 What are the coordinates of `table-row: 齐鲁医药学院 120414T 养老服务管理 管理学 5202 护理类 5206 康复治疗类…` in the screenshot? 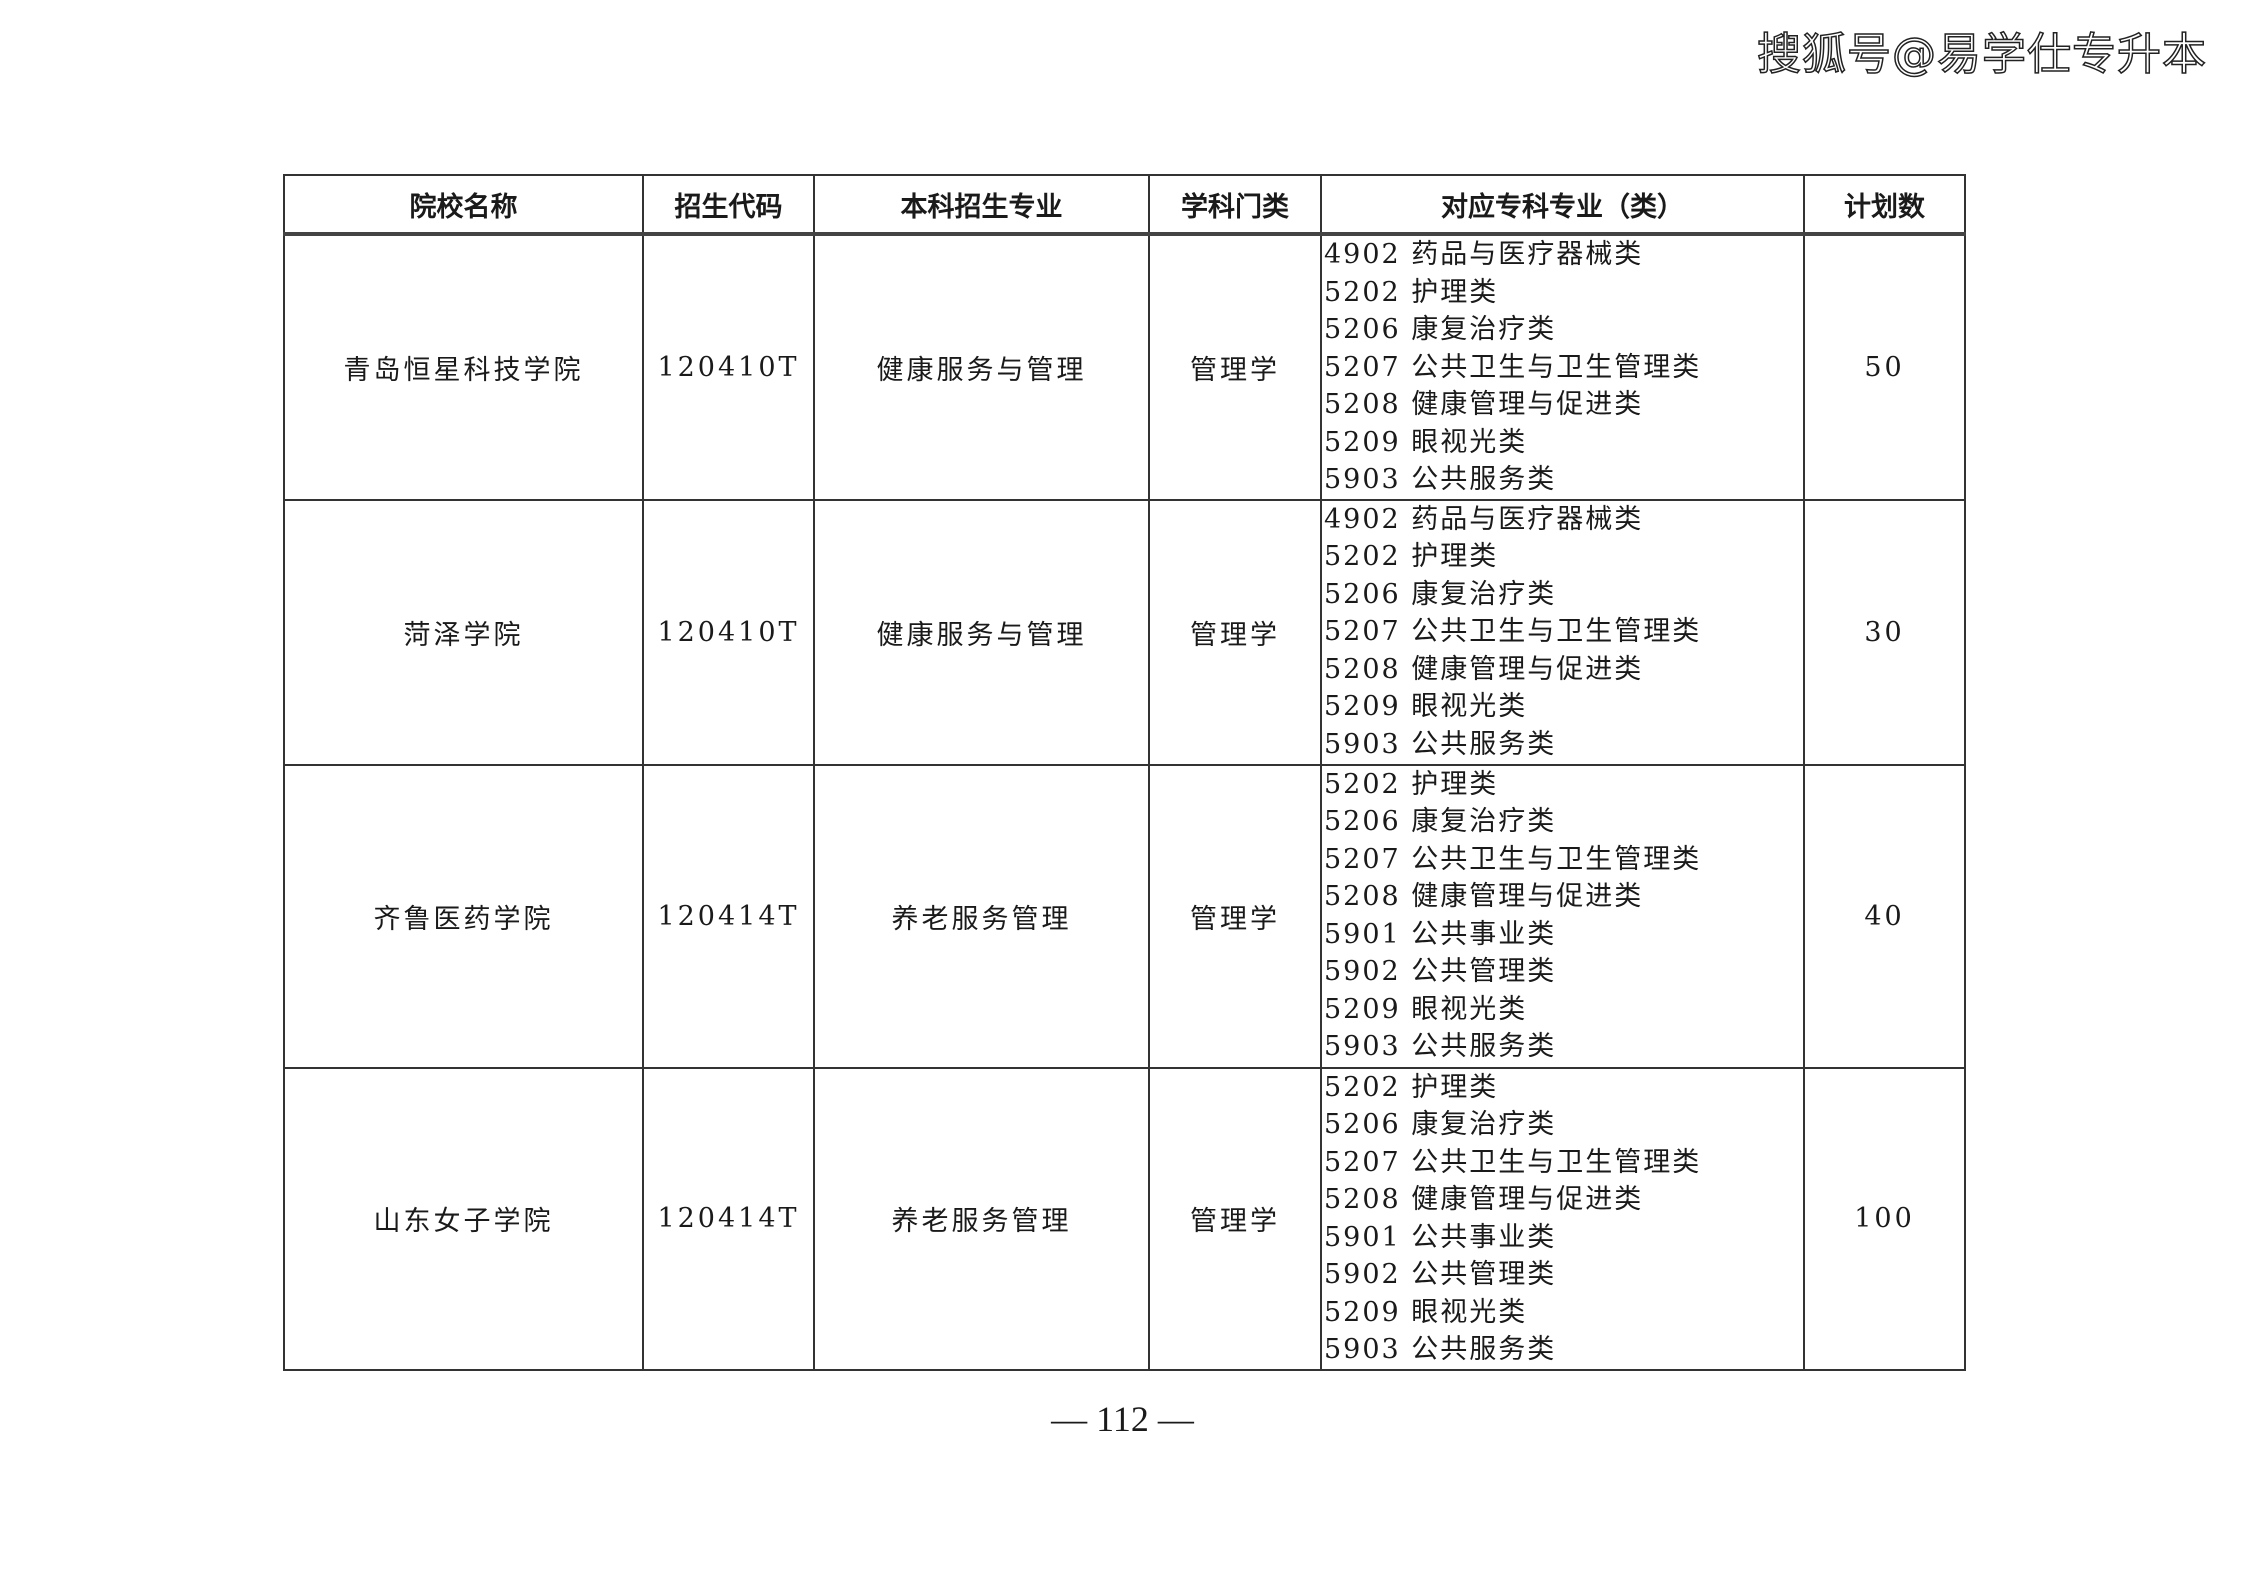 It's located at (1124, 916).